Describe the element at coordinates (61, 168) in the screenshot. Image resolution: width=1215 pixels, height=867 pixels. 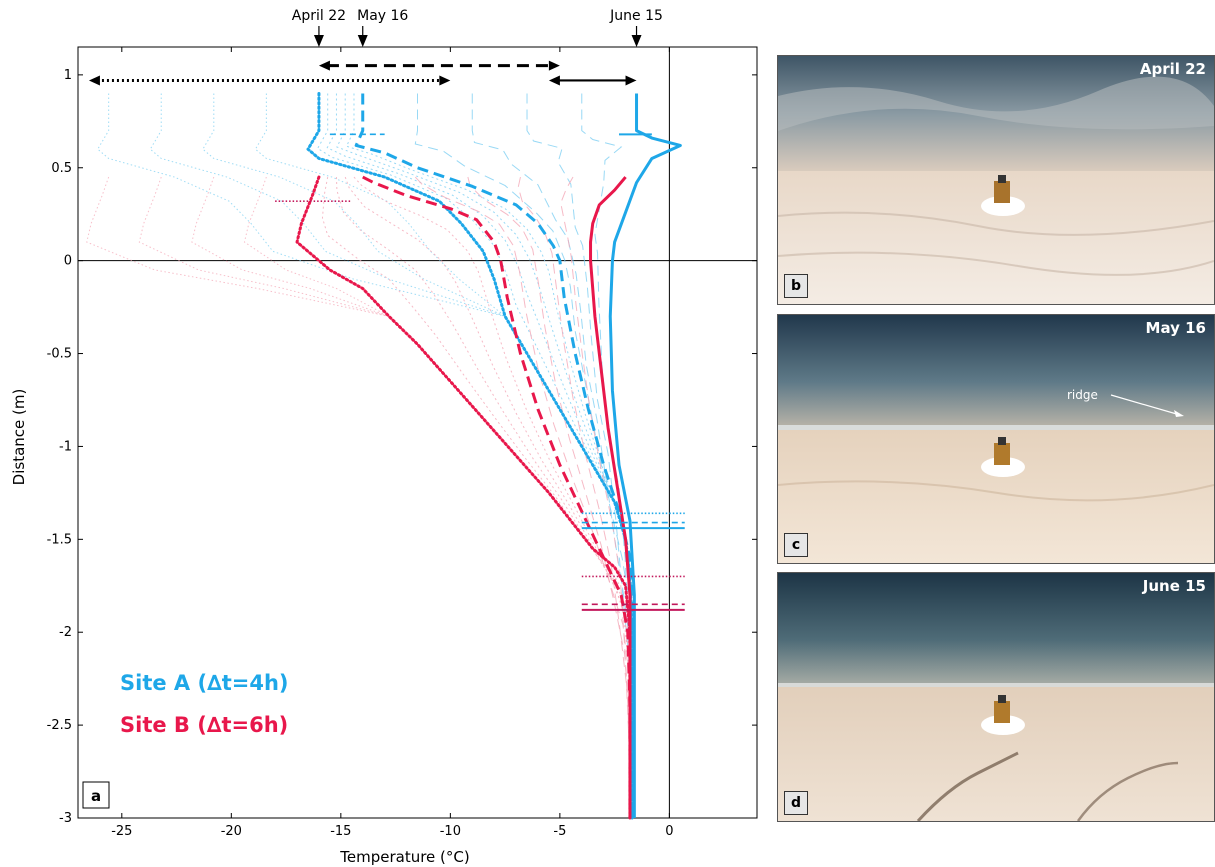
I see `y-tick-label: 0.5` at that location.